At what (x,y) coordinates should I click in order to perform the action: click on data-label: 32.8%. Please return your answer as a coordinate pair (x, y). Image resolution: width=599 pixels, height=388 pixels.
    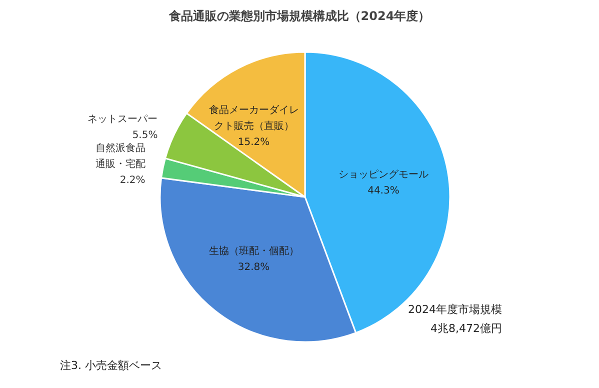
    Looking at the image, I should click on (254, 268).